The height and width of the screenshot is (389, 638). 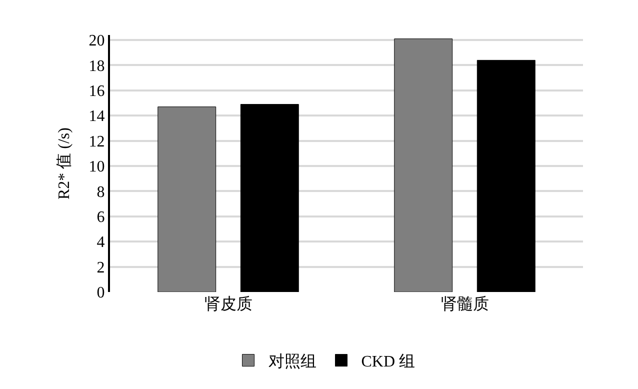 What do you see at coordinates (96, 66) in the screenshot?
I see `y-tick-label: 18` at bounding box center [96, 66].